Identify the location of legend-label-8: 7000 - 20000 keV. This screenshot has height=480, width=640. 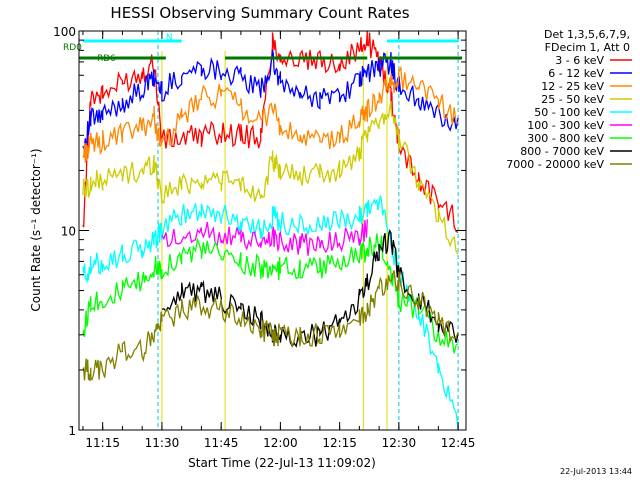
(555, 164).